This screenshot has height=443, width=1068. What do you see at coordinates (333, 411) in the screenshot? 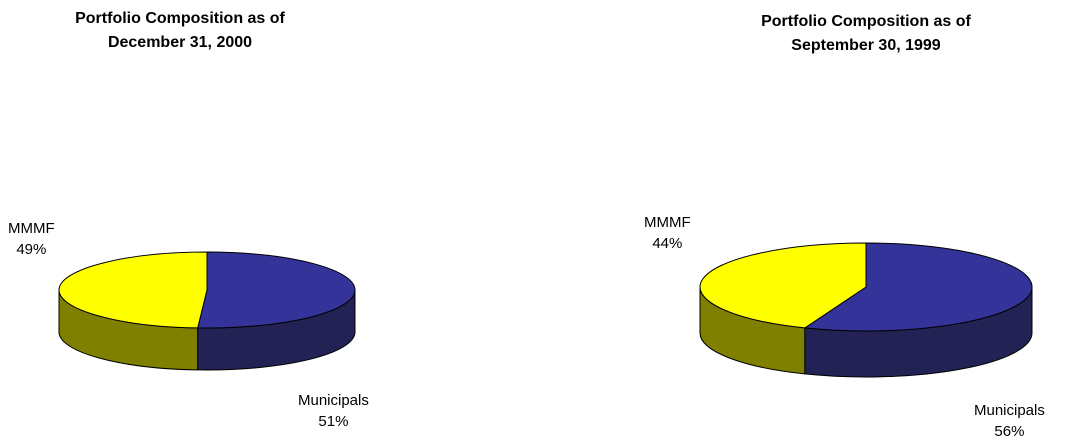
I see `slice-label-municipals: Municipals 51%` at bounding box center [333, 411].